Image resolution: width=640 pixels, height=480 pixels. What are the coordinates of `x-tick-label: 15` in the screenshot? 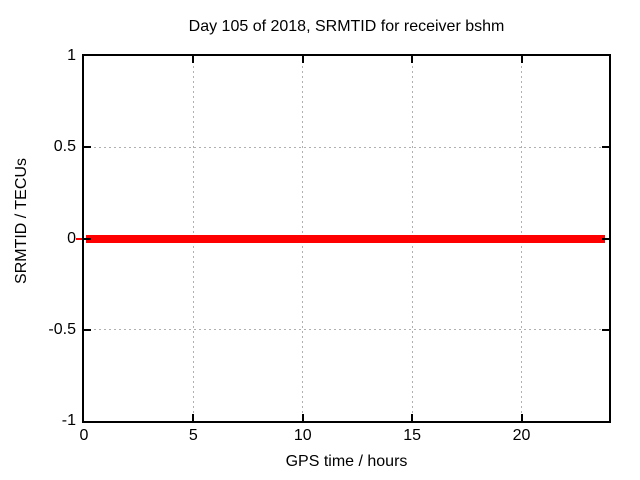 It's located at (412, 435).